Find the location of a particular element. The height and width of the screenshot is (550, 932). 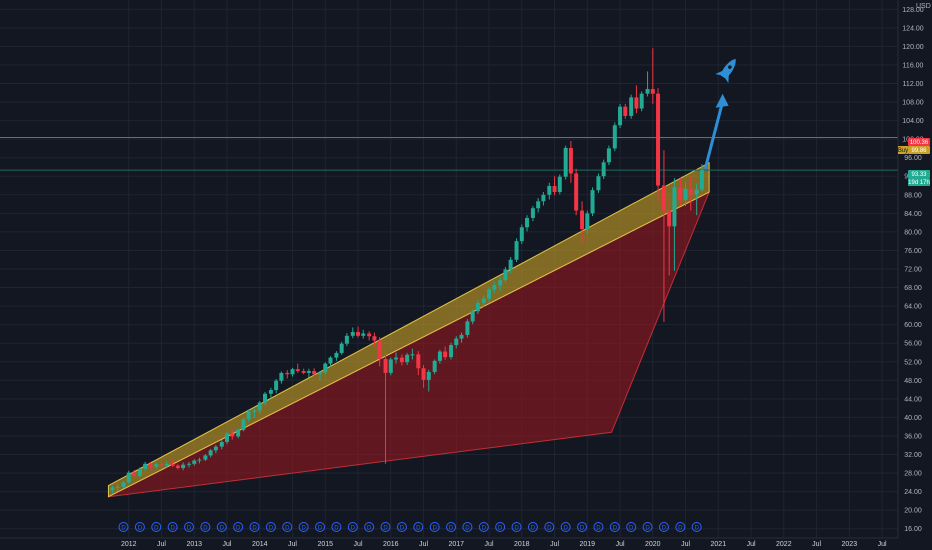

y-tick-label: 108.00 is located at coordinates (913, 103).